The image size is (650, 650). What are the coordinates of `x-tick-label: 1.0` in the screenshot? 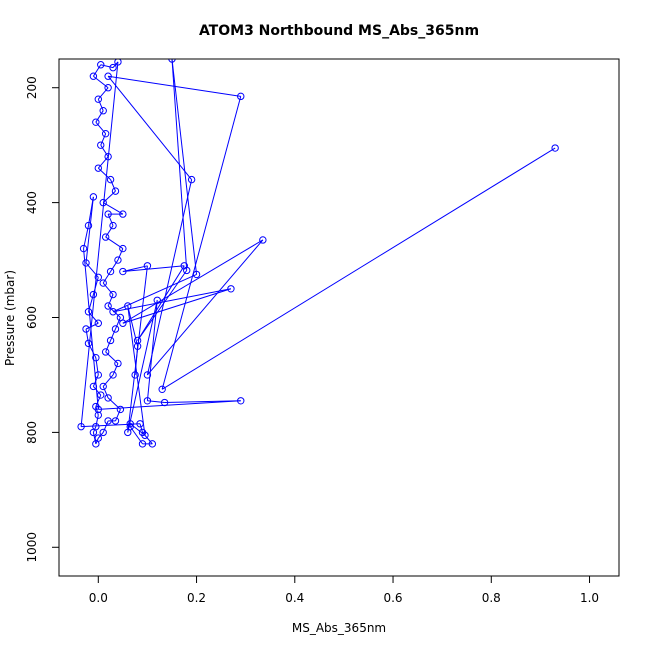 It's located at (589, 598).